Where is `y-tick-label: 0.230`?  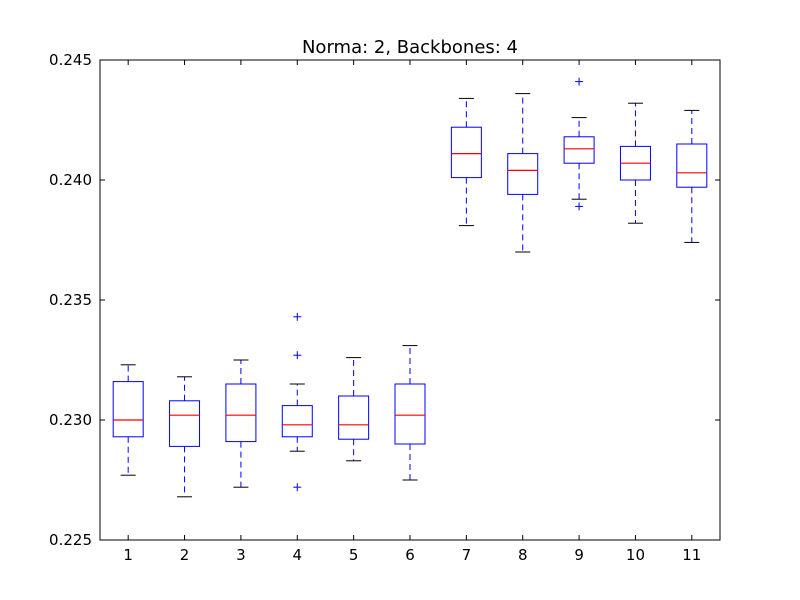
y-tick-label: 0.230 is located at coordinates (70, 420).